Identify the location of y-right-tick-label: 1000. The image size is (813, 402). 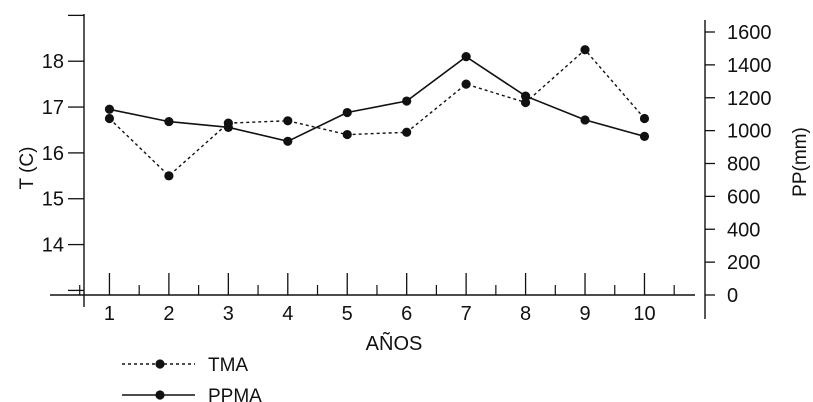
(749, 132).